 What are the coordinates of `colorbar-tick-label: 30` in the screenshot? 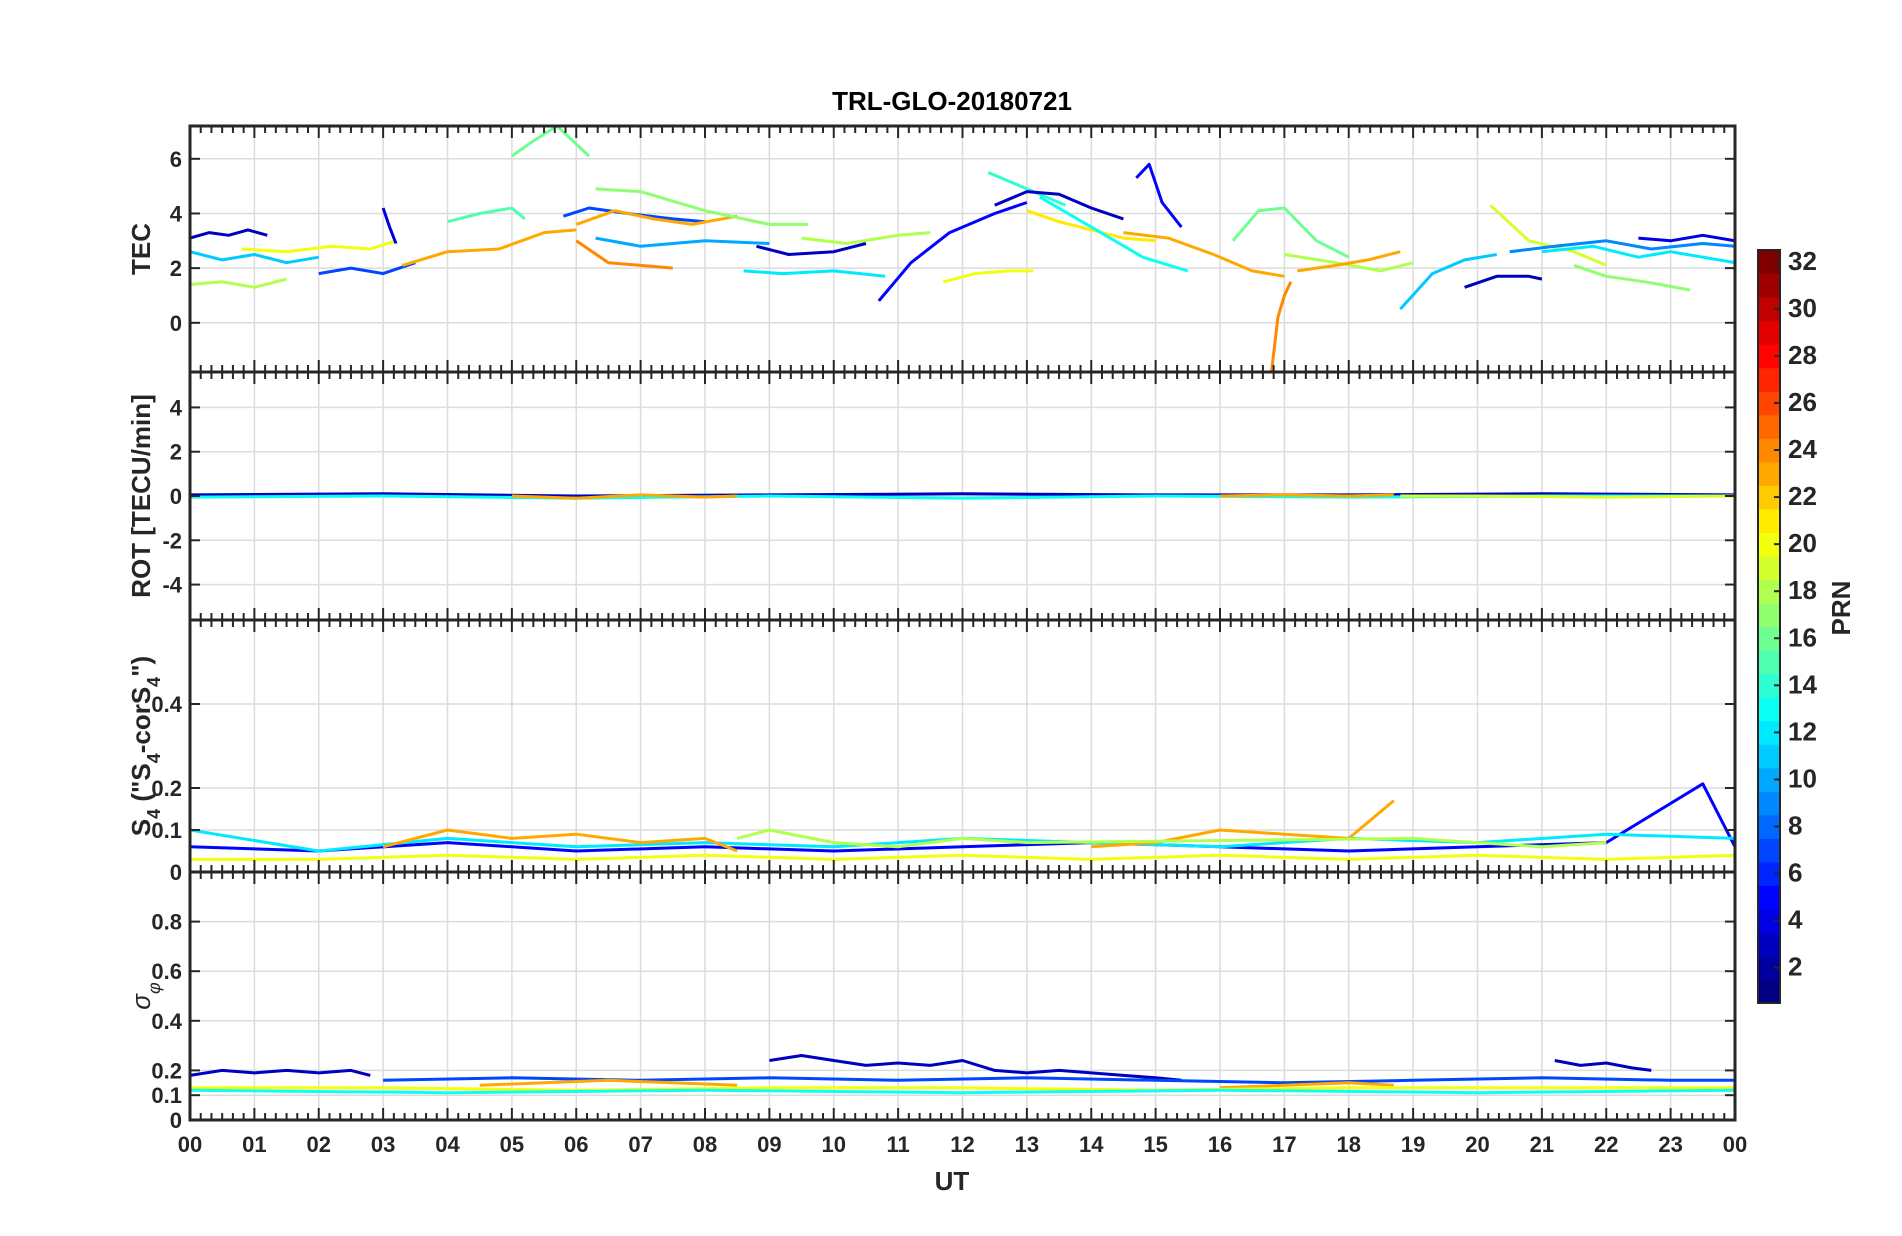 It's located at (1802, 308).